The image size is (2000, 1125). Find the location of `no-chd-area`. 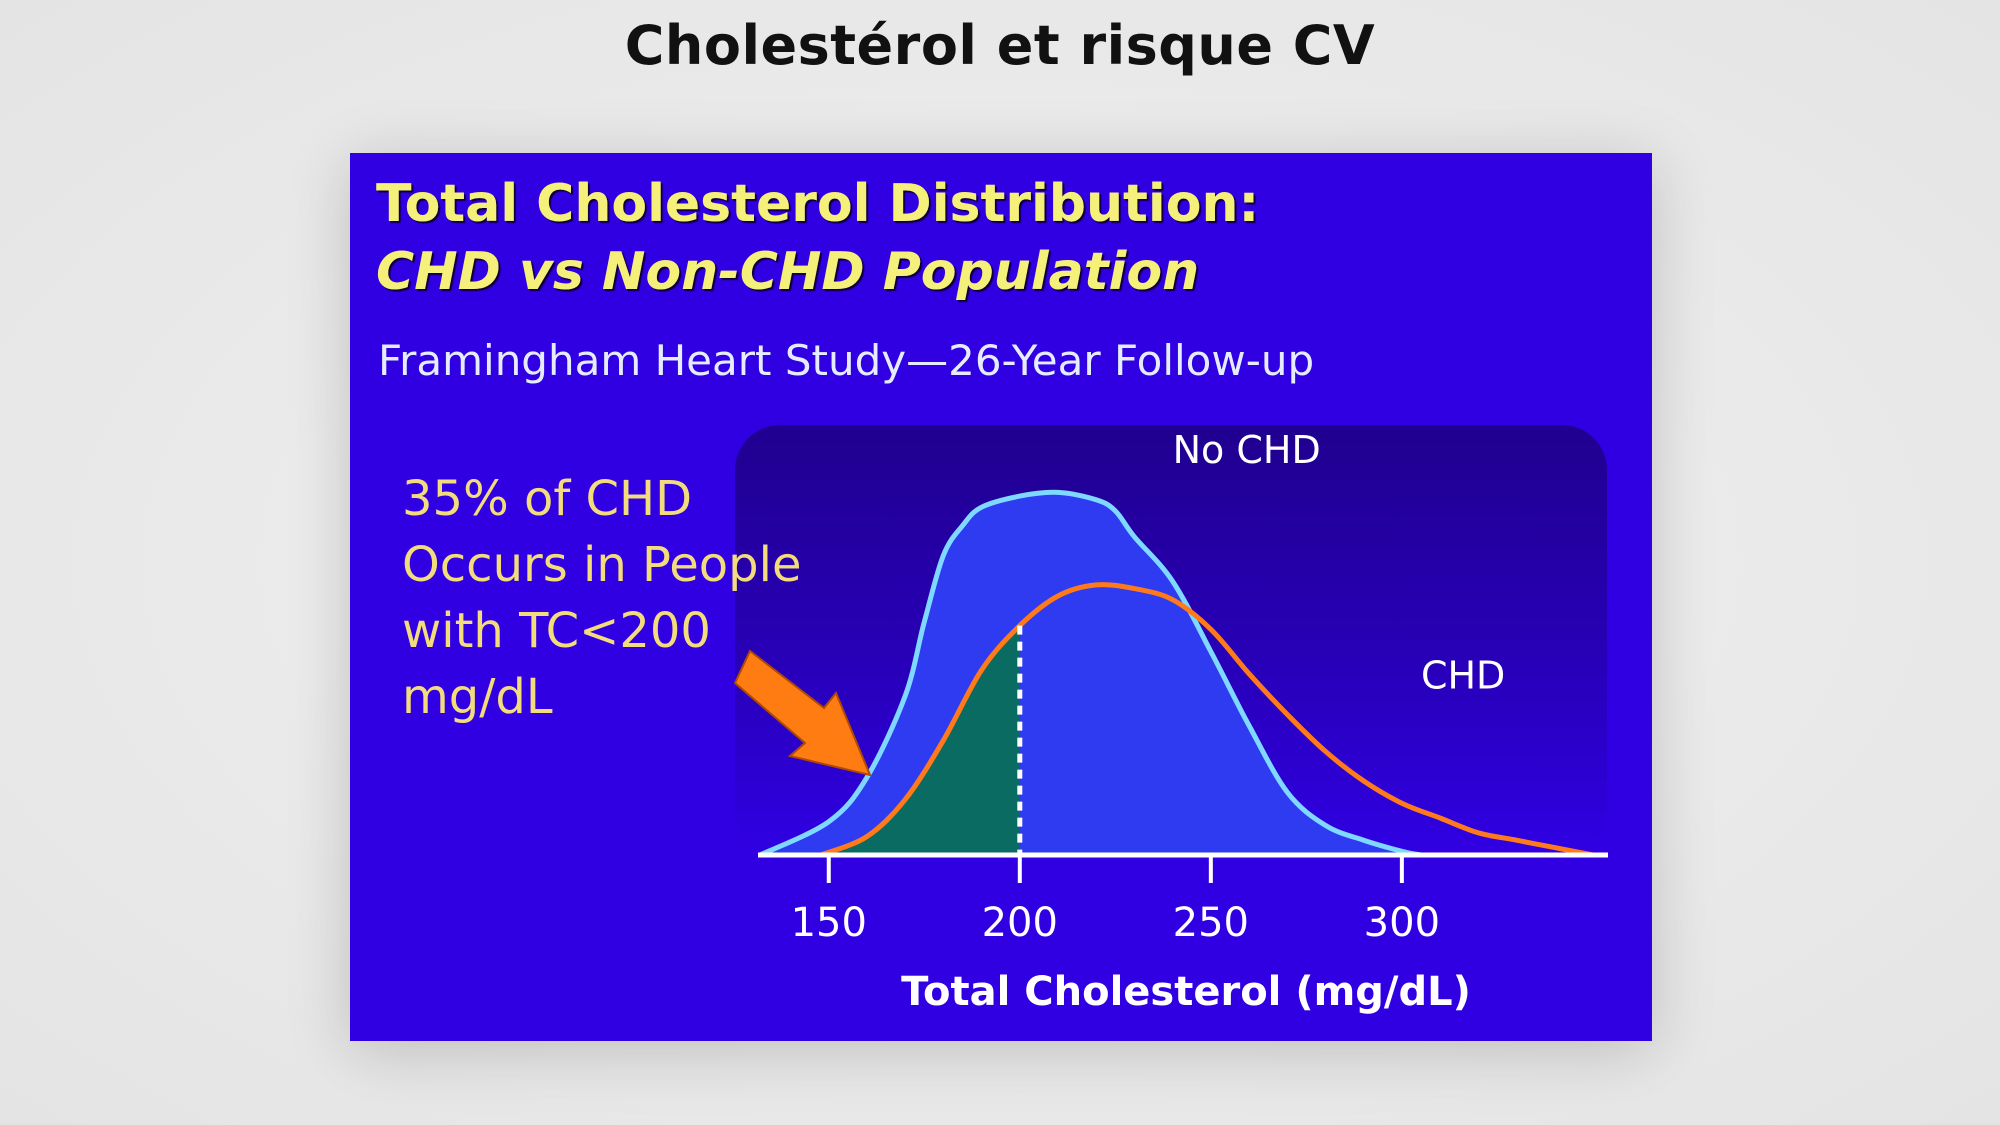

no-chd-area is located at coordinates (1090, 673).